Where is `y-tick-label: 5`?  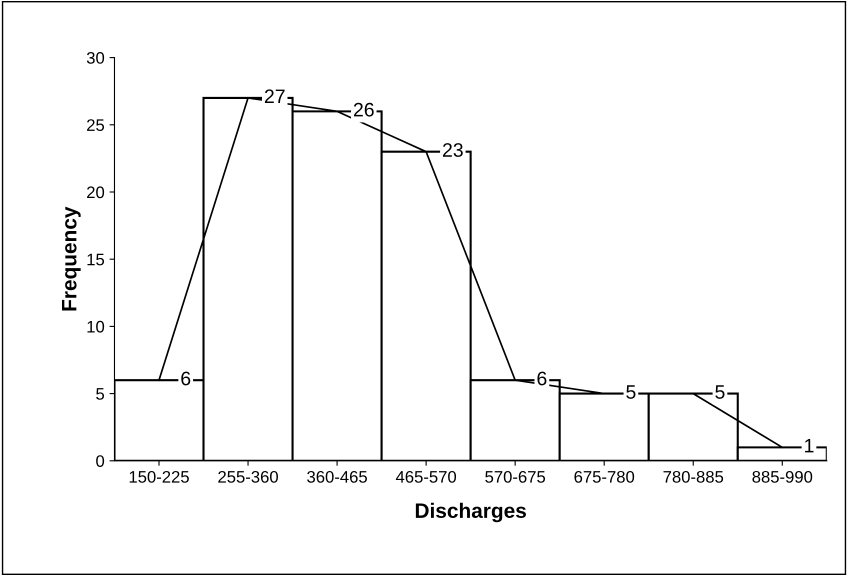 y-tick-label: 5 is located at coordinates (100, 394).